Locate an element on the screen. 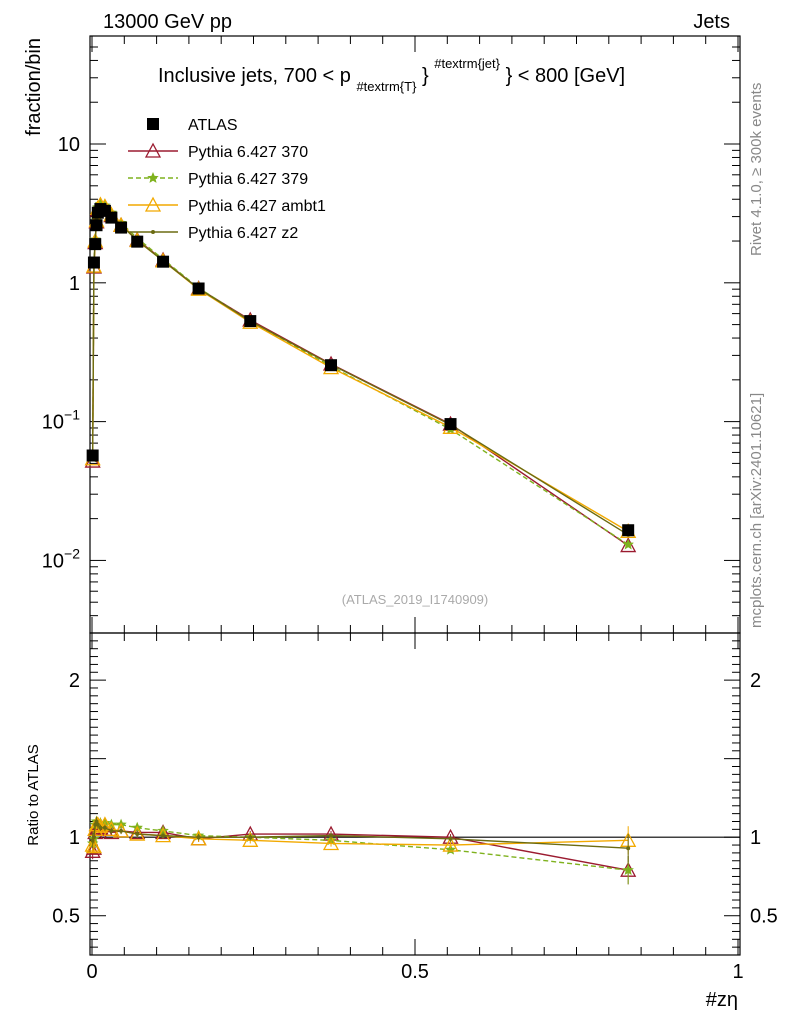 The height and width of the screenshot is (1024, 786). legend-entry: Pythia 6.427 ambt1 is located at coordinates (227, 205).